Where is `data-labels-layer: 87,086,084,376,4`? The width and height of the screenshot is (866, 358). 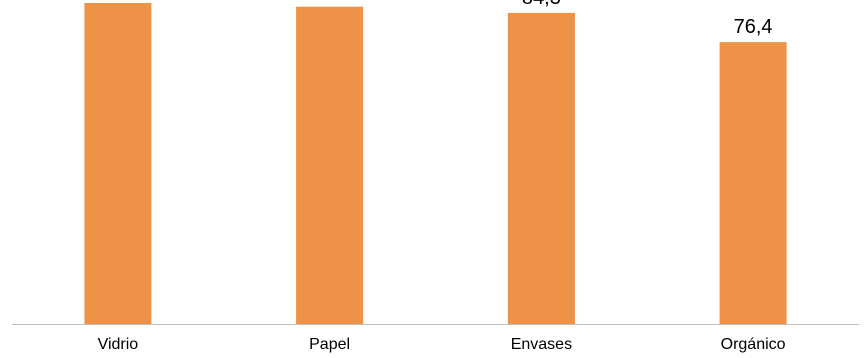
data-labels-layer: 87,086,084,376,4 is located at coordinates (541, 19).